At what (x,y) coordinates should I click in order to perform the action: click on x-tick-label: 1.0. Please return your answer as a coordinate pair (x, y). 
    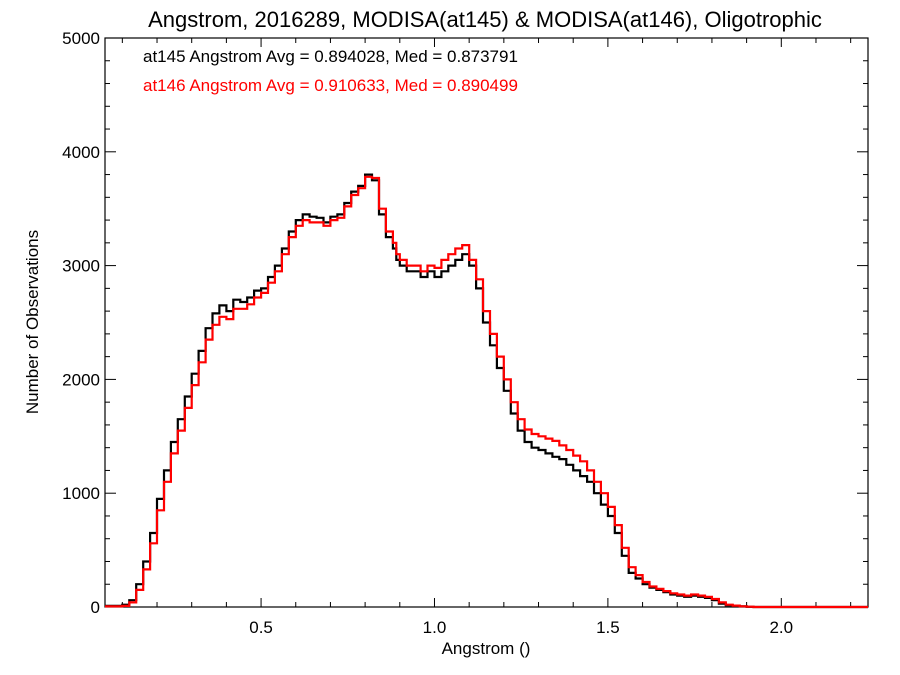
    Looking at the image, I should click on (435, 627).